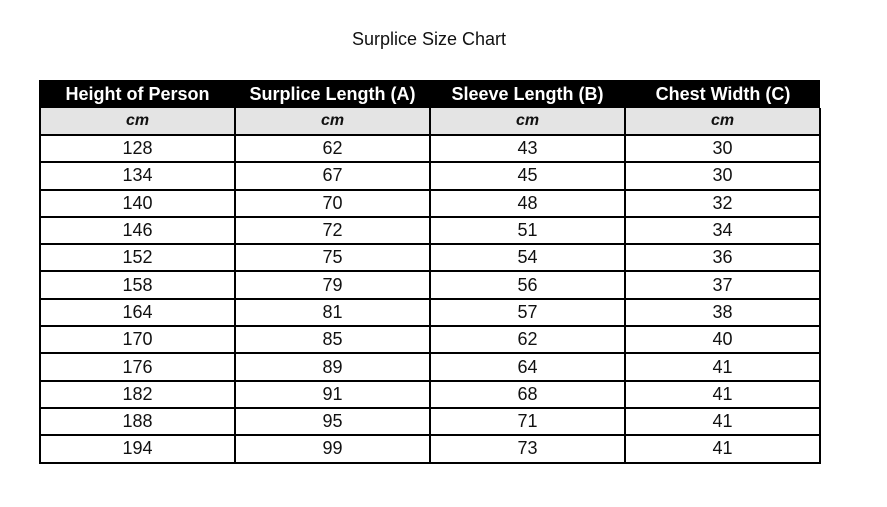 This screenshot has width=887, height=507. Describe the element at coordinates (332, 394) in the screenshot. I see `table-cell: 91` at that location.